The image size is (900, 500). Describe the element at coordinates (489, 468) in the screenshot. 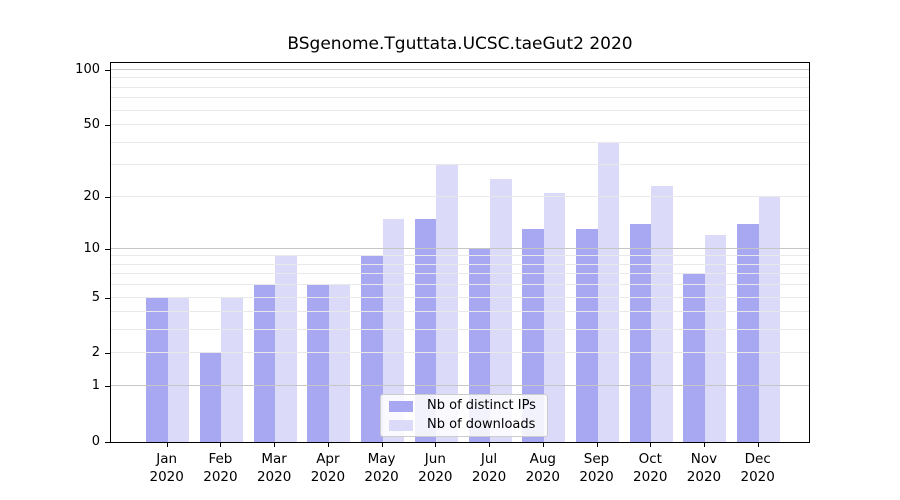

I see `x-tick-label-jul: Jul 2020` at that location.